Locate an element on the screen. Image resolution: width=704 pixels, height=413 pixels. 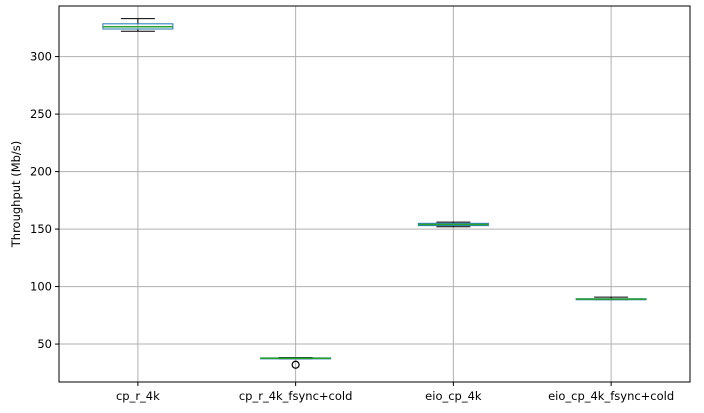
y-axis-title: Throughput (Mb/s) is located at coordinates (16, 195).